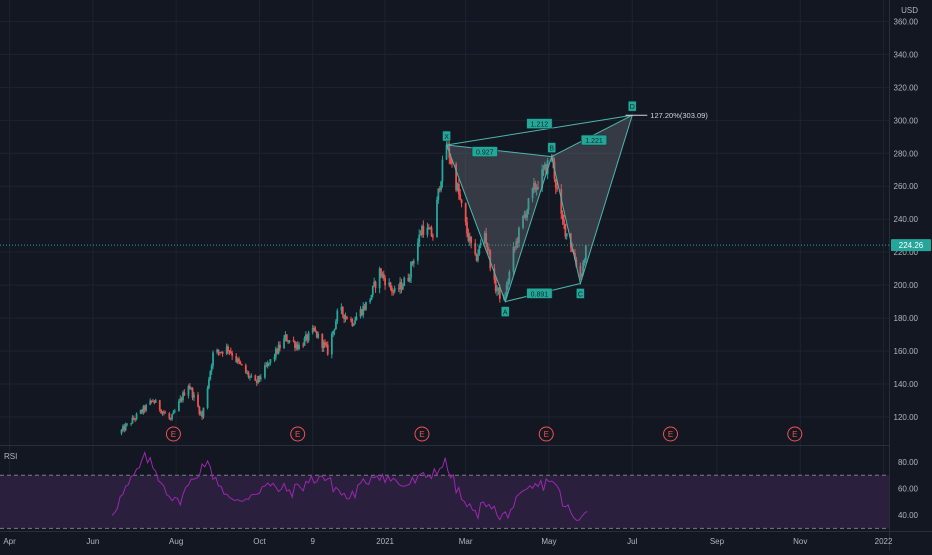 This screenshot has height=555, width=932. I want to click on ratio-label: 0.927, so click(485, 153).